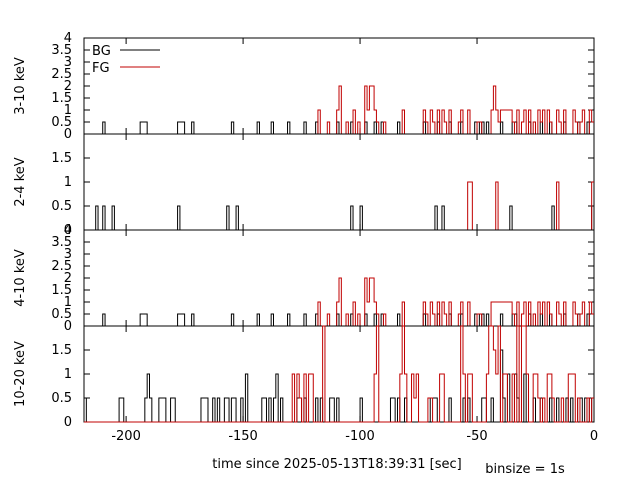 This screenshot has height=480, width=640. I want to click on y-axis-title: 10-20 keV, so click(20, 374).